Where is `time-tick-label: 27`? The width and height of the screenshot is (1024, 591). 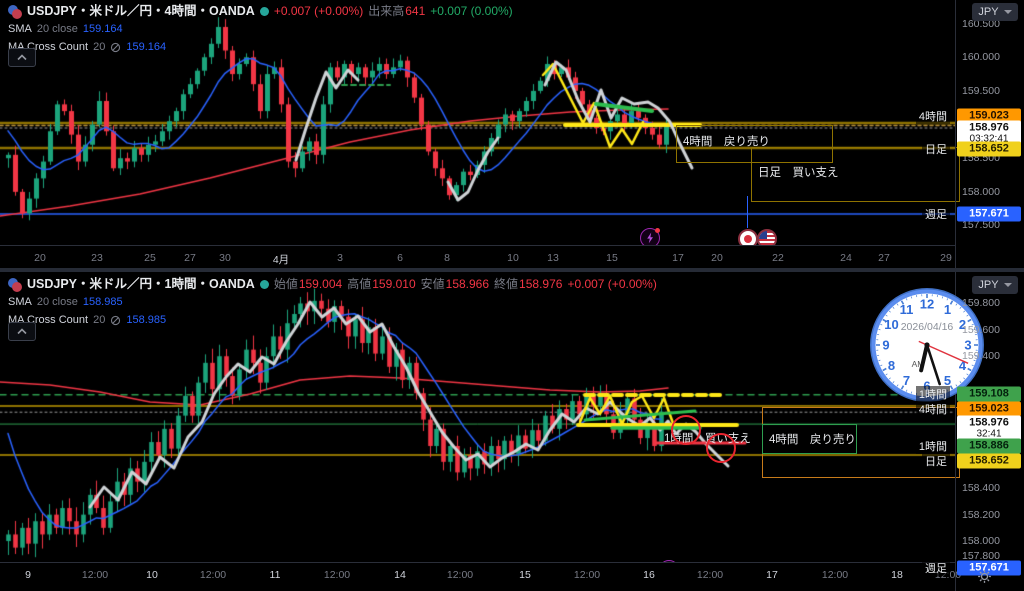
time-tick-label: 27 is located at coordinates (190, 258).